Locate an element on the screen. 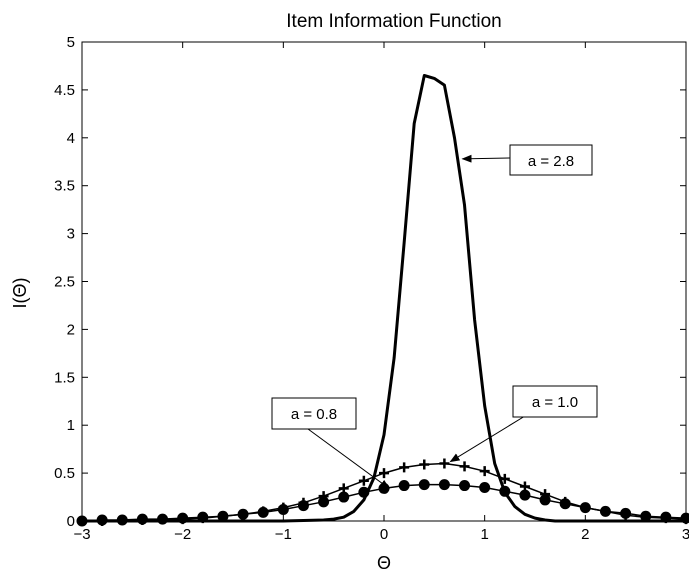  x-tick-label: 2 is located at coordinates (585, 534).